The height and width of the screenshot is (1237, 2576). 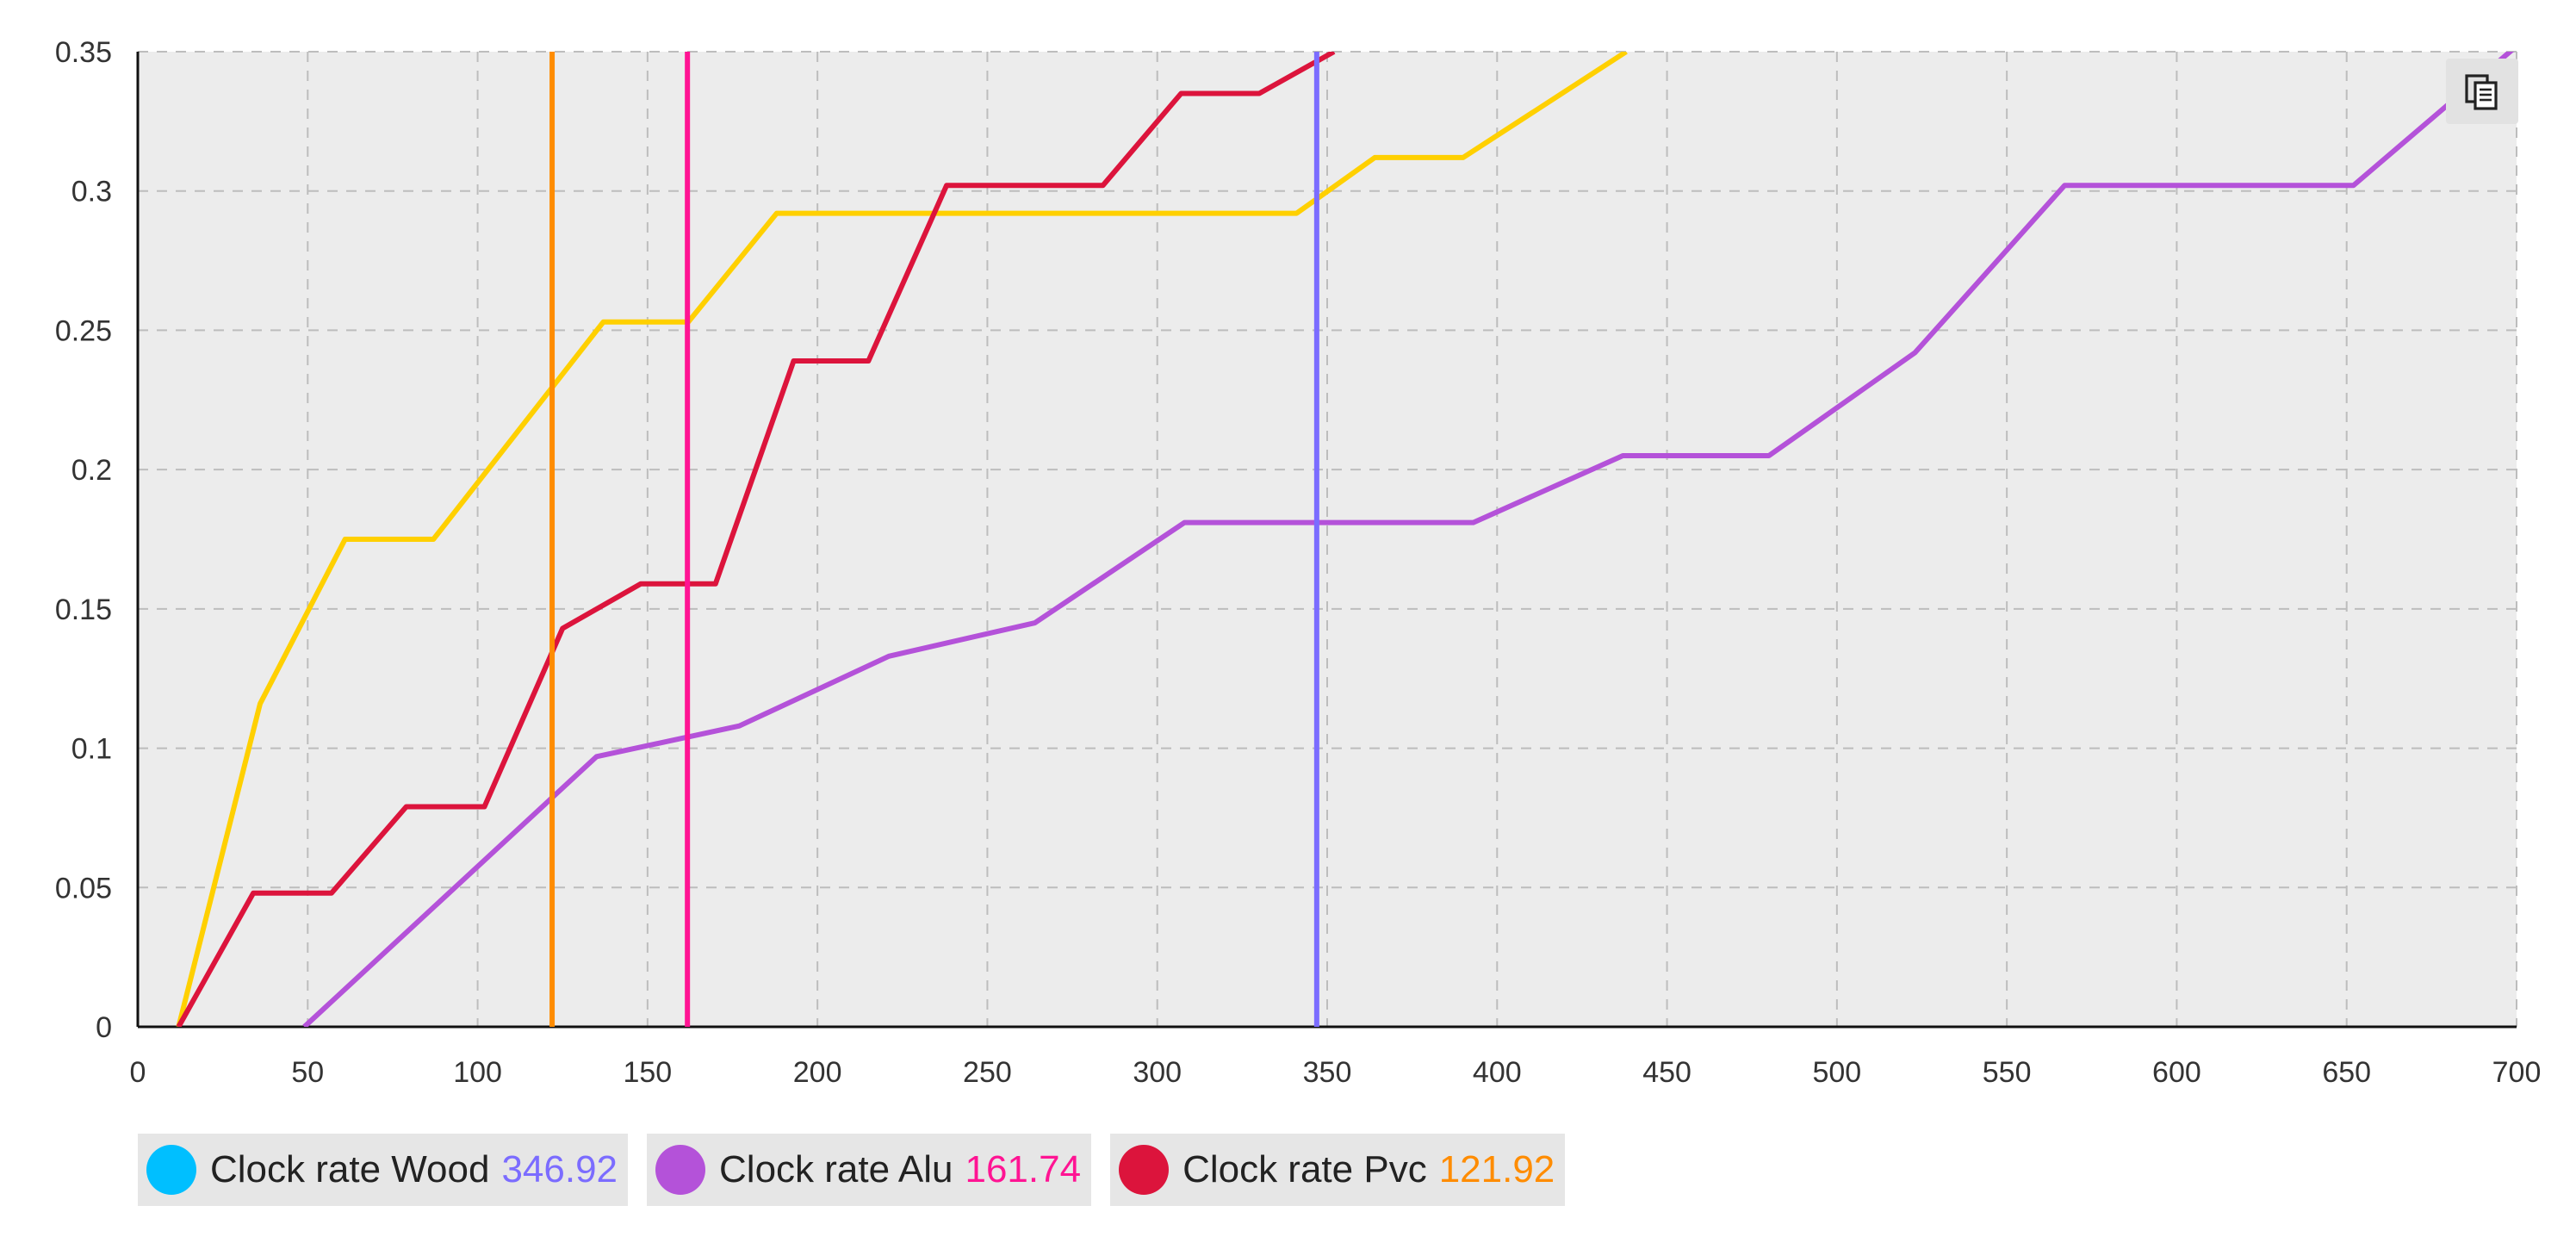 I want to click on y-tick-label: 0.05, so click(x=83, y=888).